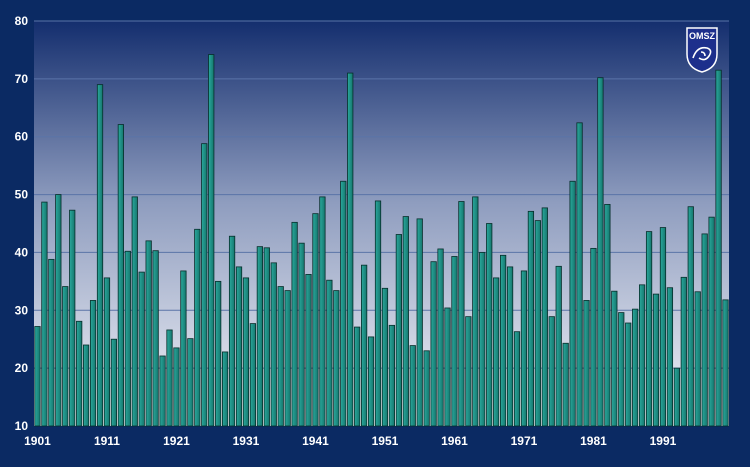 Image resolution: width=750 pixels, height=467 pixels. Describe the element at coordinates (593, 337) in the screenshot. I see `bar-1981` at that location.